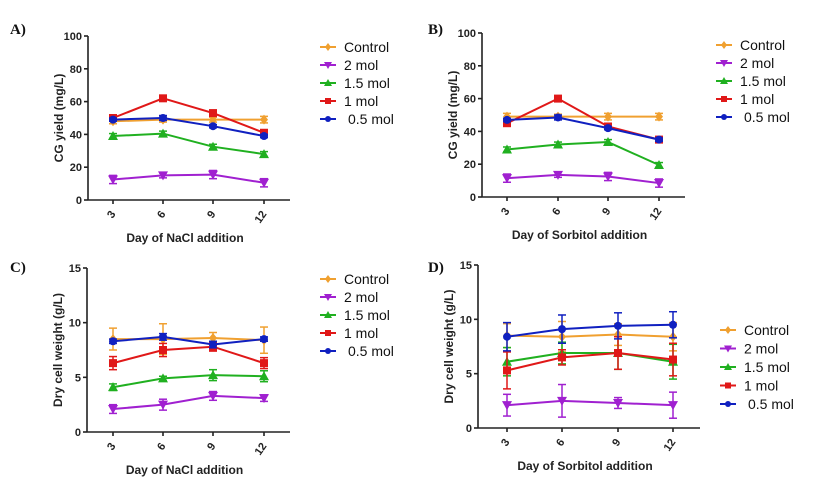 The width and height of the screenshot is (830, 493). I want to click on x-tick-label: 12, so click(656, 214).